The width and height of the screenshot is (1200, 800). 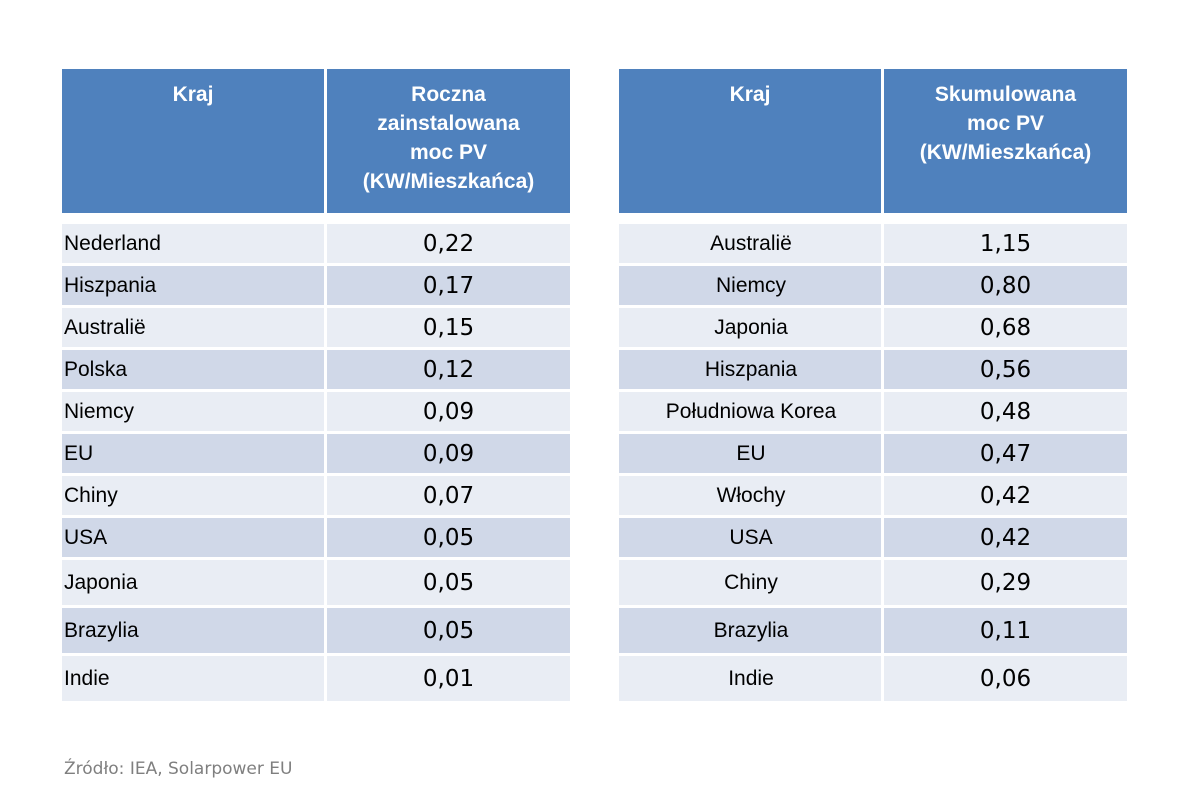 What do you see at coordinates (194, 242) in the screenshot?
I see `country-cell: Nederland` at bounding box center [194, 242].